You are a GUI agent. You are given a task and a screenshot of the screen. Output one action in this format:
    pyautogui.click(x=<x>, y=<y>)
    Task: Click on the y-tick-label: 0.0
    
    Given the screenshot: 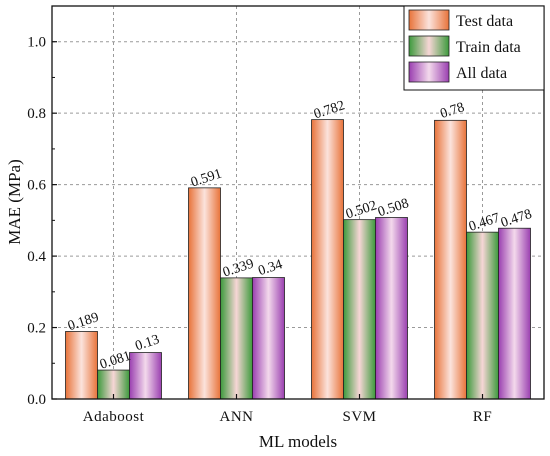 What is the action you would take?
    pyautogui.click(x=36, y=400)
    